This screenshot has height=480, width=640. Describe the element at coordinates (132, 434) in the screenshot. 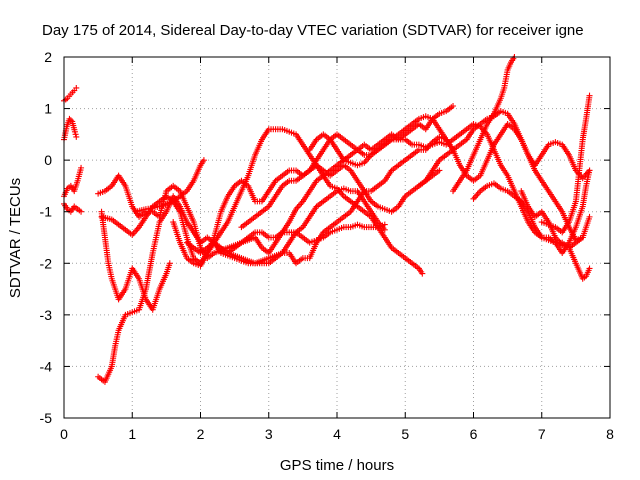

I see `x-tick-label: 1` at that location.